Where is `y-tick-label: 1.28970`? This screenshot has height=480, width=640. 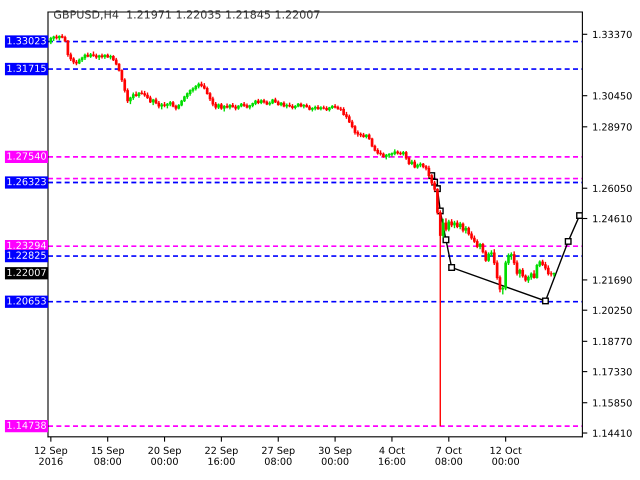 y-tick-label: 1.28970 is located at coordinates (612, 127).